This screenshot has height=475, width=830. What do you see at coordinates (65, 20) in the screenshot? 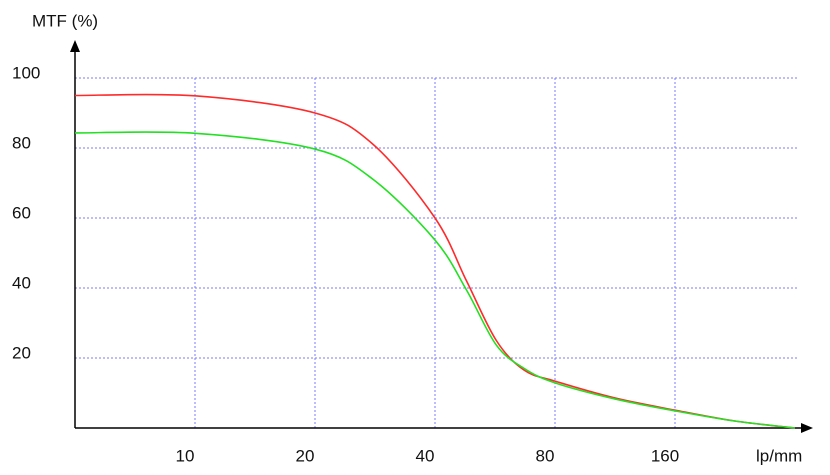
I see `y-axis-label: MTF (%)` at bounding box center [65, 20].